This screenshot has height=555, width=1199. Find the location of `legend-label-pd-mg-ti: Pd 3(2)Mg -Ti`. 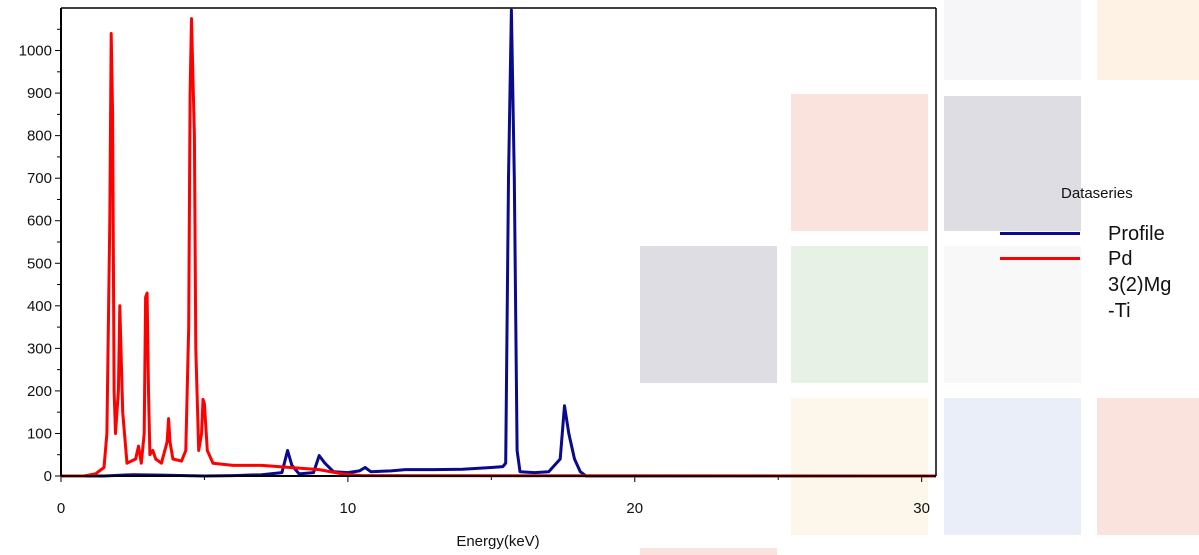

legend-label-pd-mg-ti: Pd 3(2)Mg -Ti is located at coordinates (1140, 285).